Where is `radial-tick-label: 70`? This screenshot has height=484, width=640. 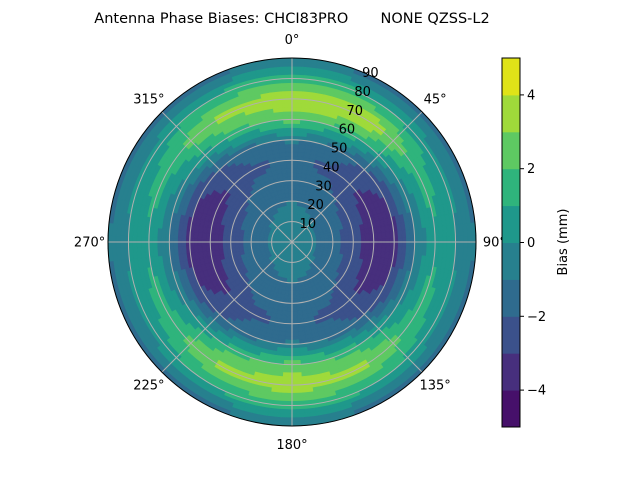
radial-tick-label: 70 is located at coordinates (354, 111).